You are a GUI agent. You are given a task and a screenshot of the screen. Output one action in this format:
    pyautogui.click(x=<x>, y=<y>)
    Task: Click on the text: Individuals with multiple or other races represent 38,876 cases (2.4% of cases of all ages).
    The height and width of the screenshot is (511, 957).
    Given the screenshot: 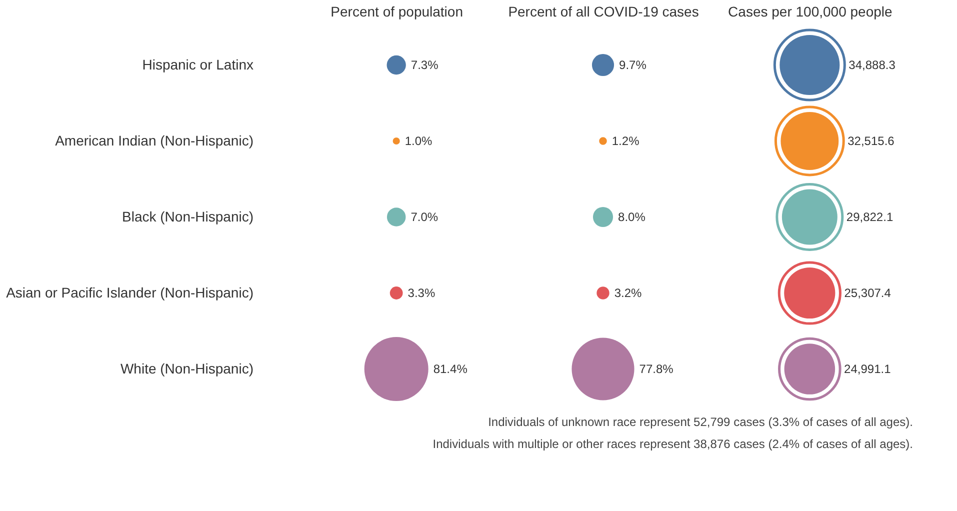 What is the action you would take?
    pyautogui.click(x=672, y=444)
    